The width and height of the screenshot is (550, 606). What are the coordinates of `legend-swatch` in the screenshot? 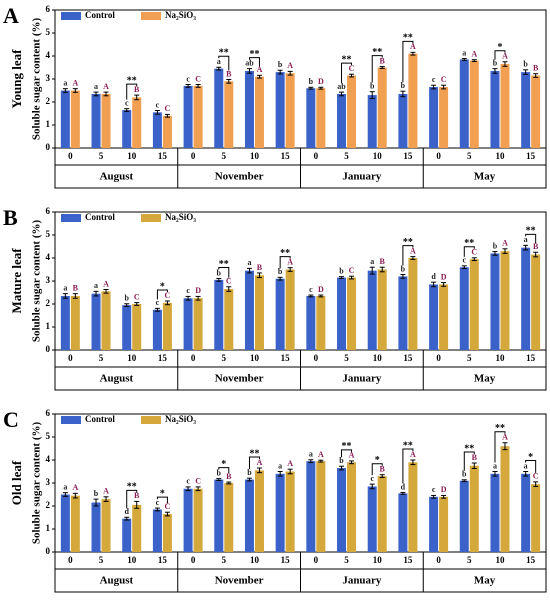 It's located at (71, 16).